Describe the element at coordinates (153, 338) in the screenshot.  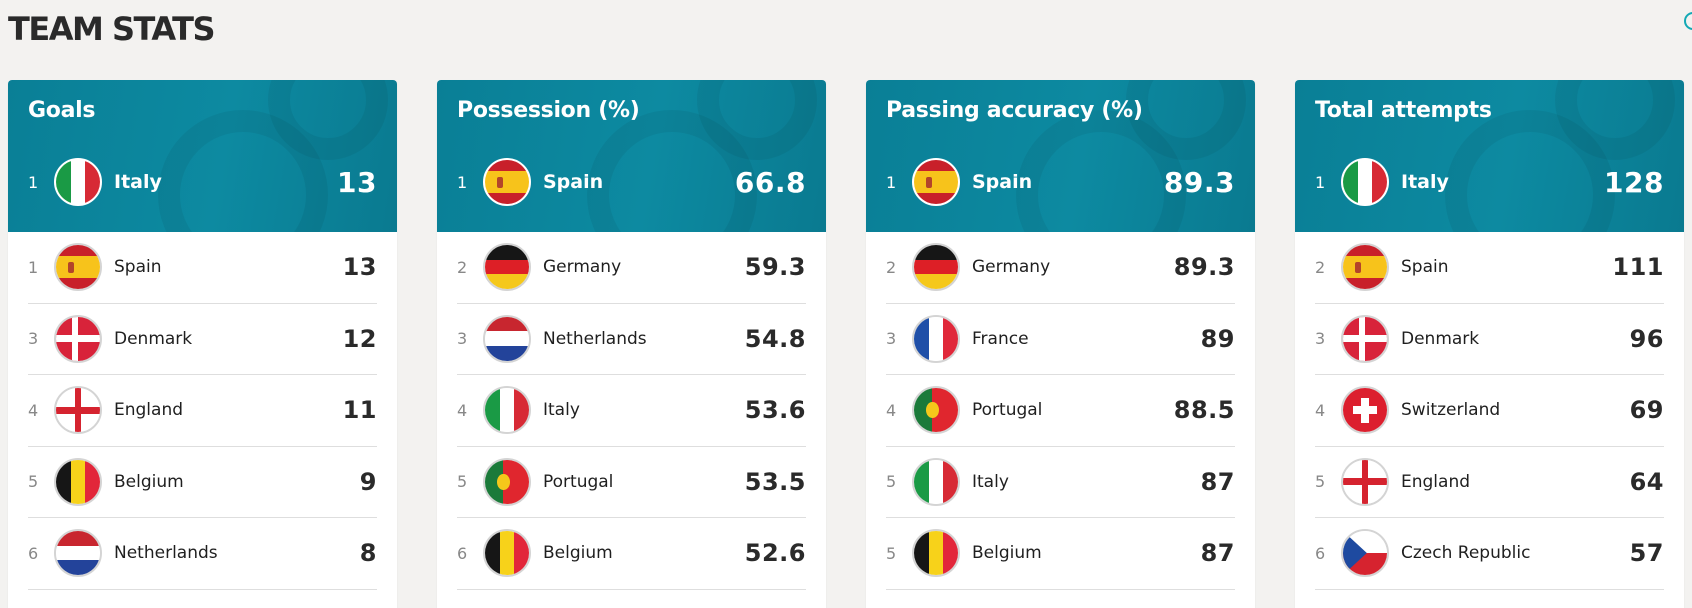
I see `team-name: Denmark` at that location.